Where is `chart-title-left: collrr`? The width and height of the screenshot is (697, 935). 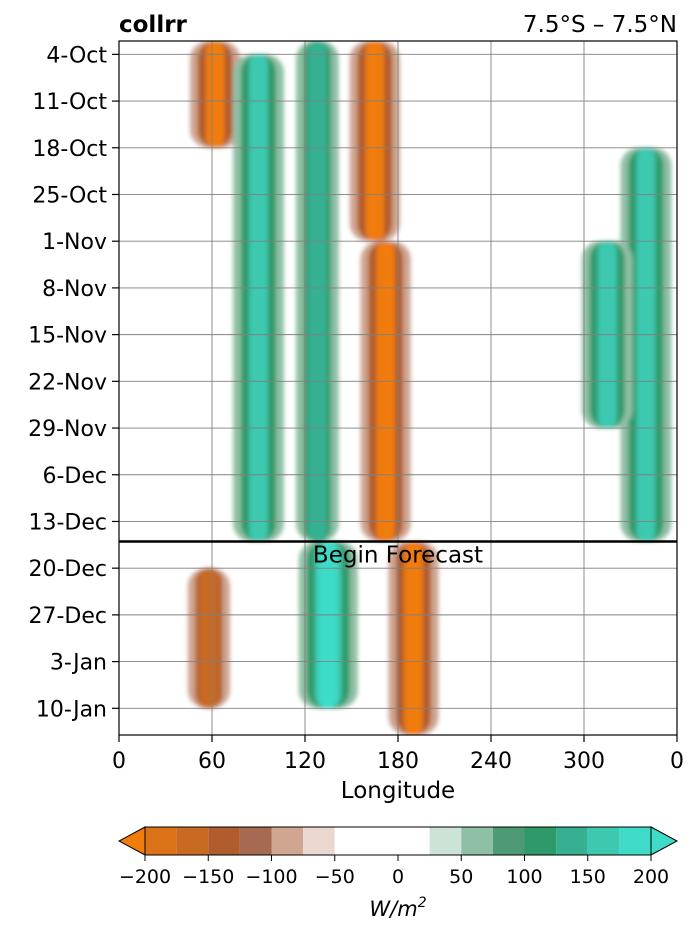 chart-title-left: collrr is located at coordinates (153, 25).